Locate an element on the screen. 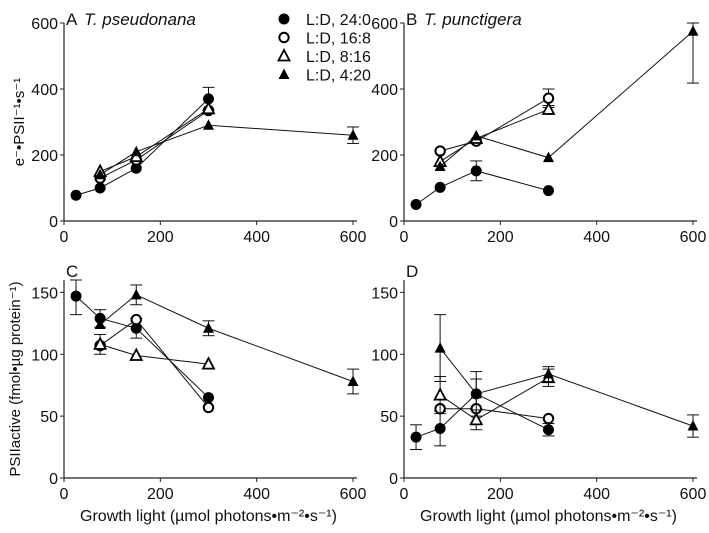 The height and width of the screenshot is (533, 709). legend-label: L:D, 4:20 is located at coordinates (338, 76).